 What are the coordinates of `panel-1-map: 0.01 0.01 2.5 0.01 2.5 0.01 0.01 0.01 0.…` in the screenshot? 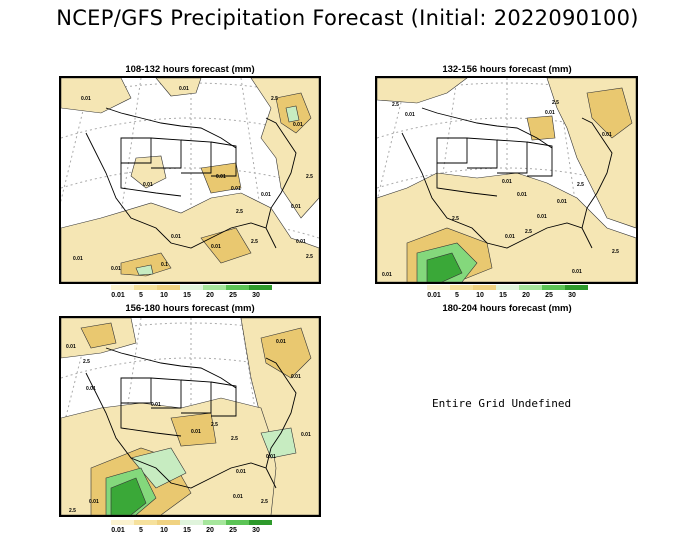 It's located at (190, 180).